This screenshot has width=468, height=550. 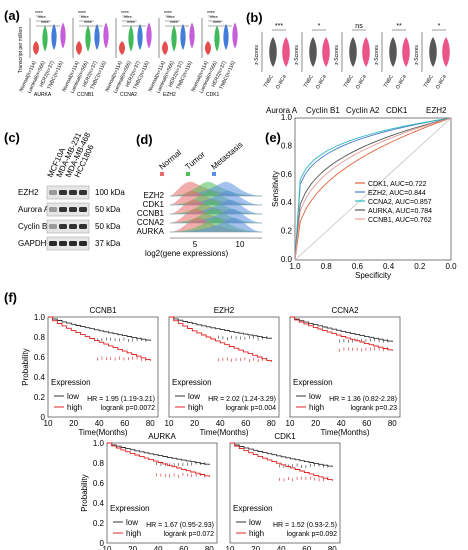 What do you see at coordinates (40, 337) in the screenshot?
I see `km-ytick: 0.8` at bounding box center [40, 337].